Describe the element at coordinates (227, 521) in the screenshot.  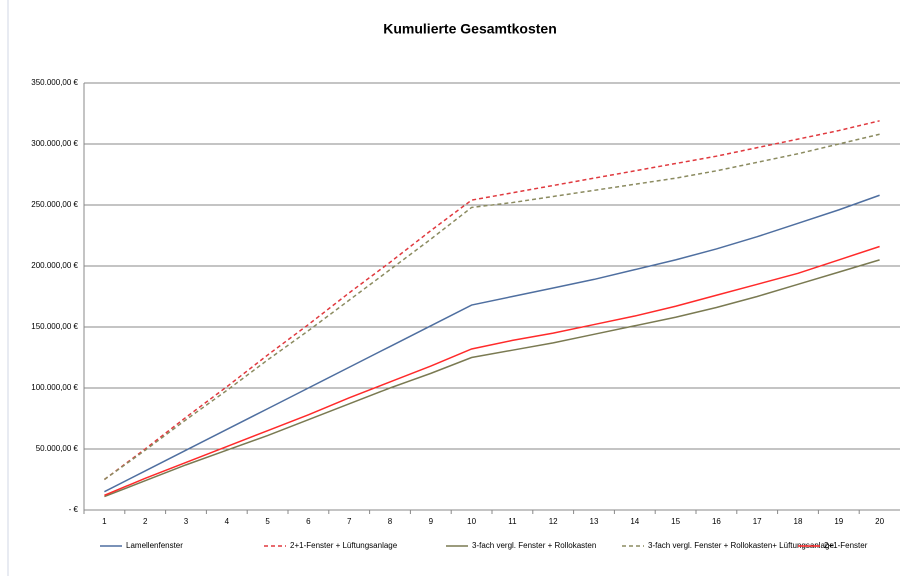
I see `x-tick-label: 4` at that location.